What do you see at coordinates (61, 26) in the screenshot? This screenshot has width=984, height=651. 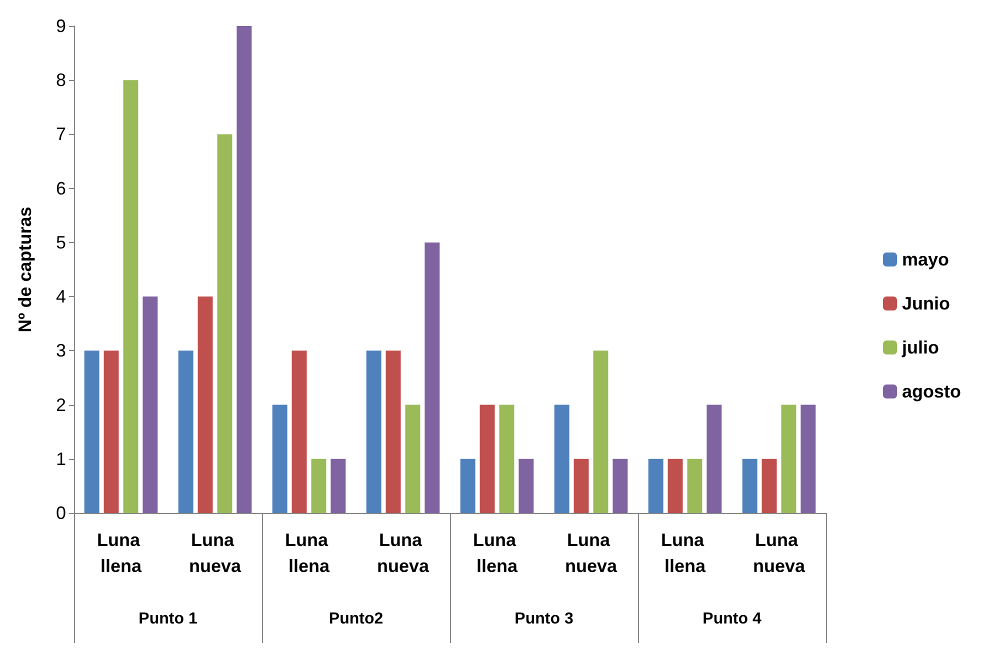 I see `y-tick-label: 9` at bounding box center [61, 26].